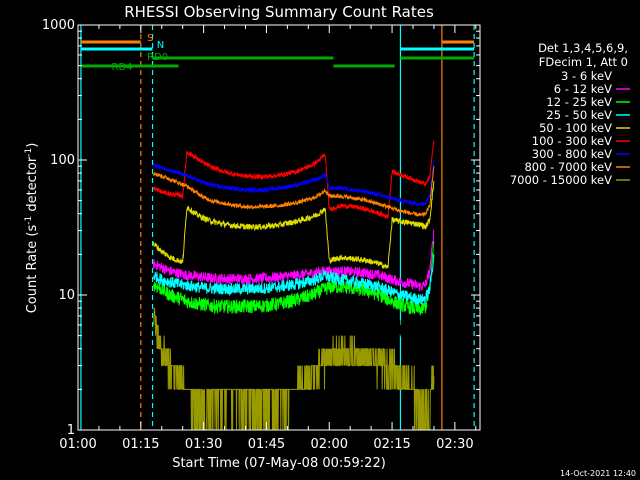 The width and height of the screenshot is (640, 480). What do you see at coordinates (279, 12) in the screenshot?
I see `chart-title: RHESSI Observing Summary Count Rates` at bounding box center [279, 12].